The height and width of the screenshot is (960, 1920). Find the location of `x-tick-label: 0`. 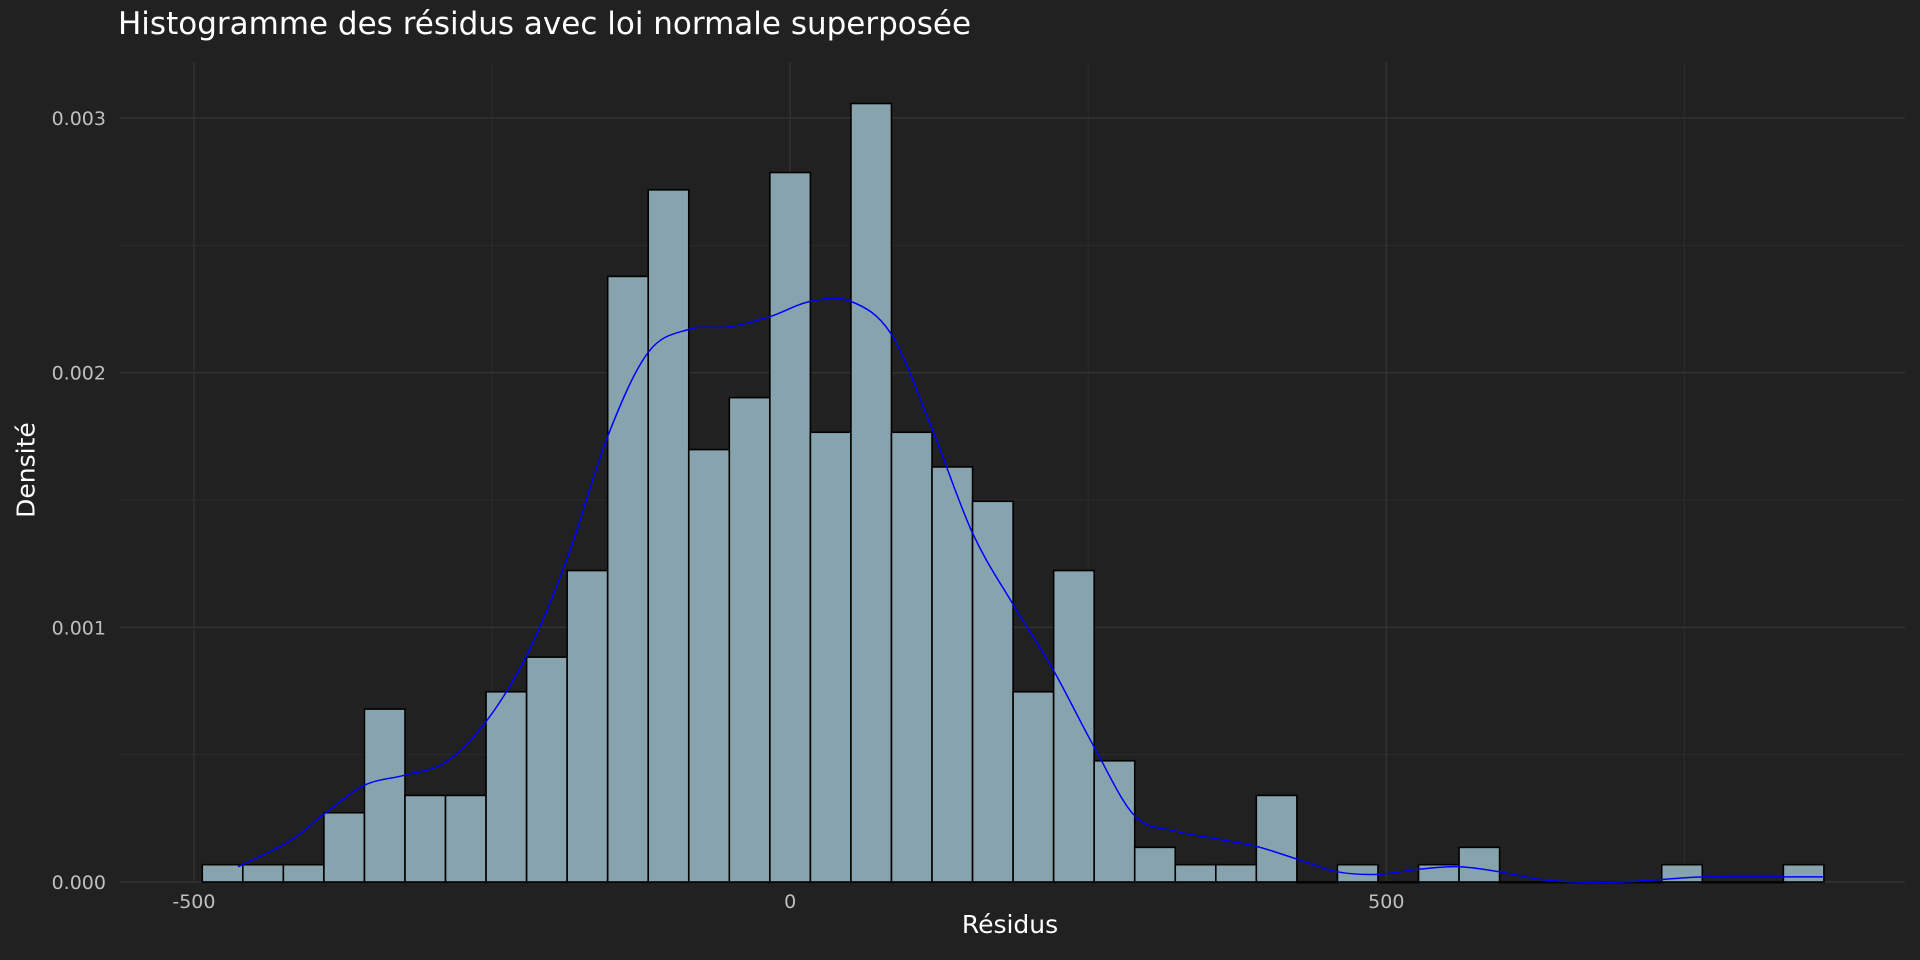

x-tick-label: 0 is located at coordinates (790, 902).